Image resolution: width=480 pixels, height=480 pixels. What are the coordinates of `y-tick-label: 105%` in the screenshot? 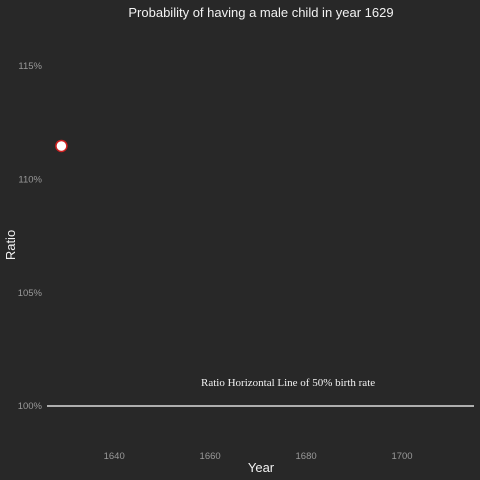 It's located at (30, 293).